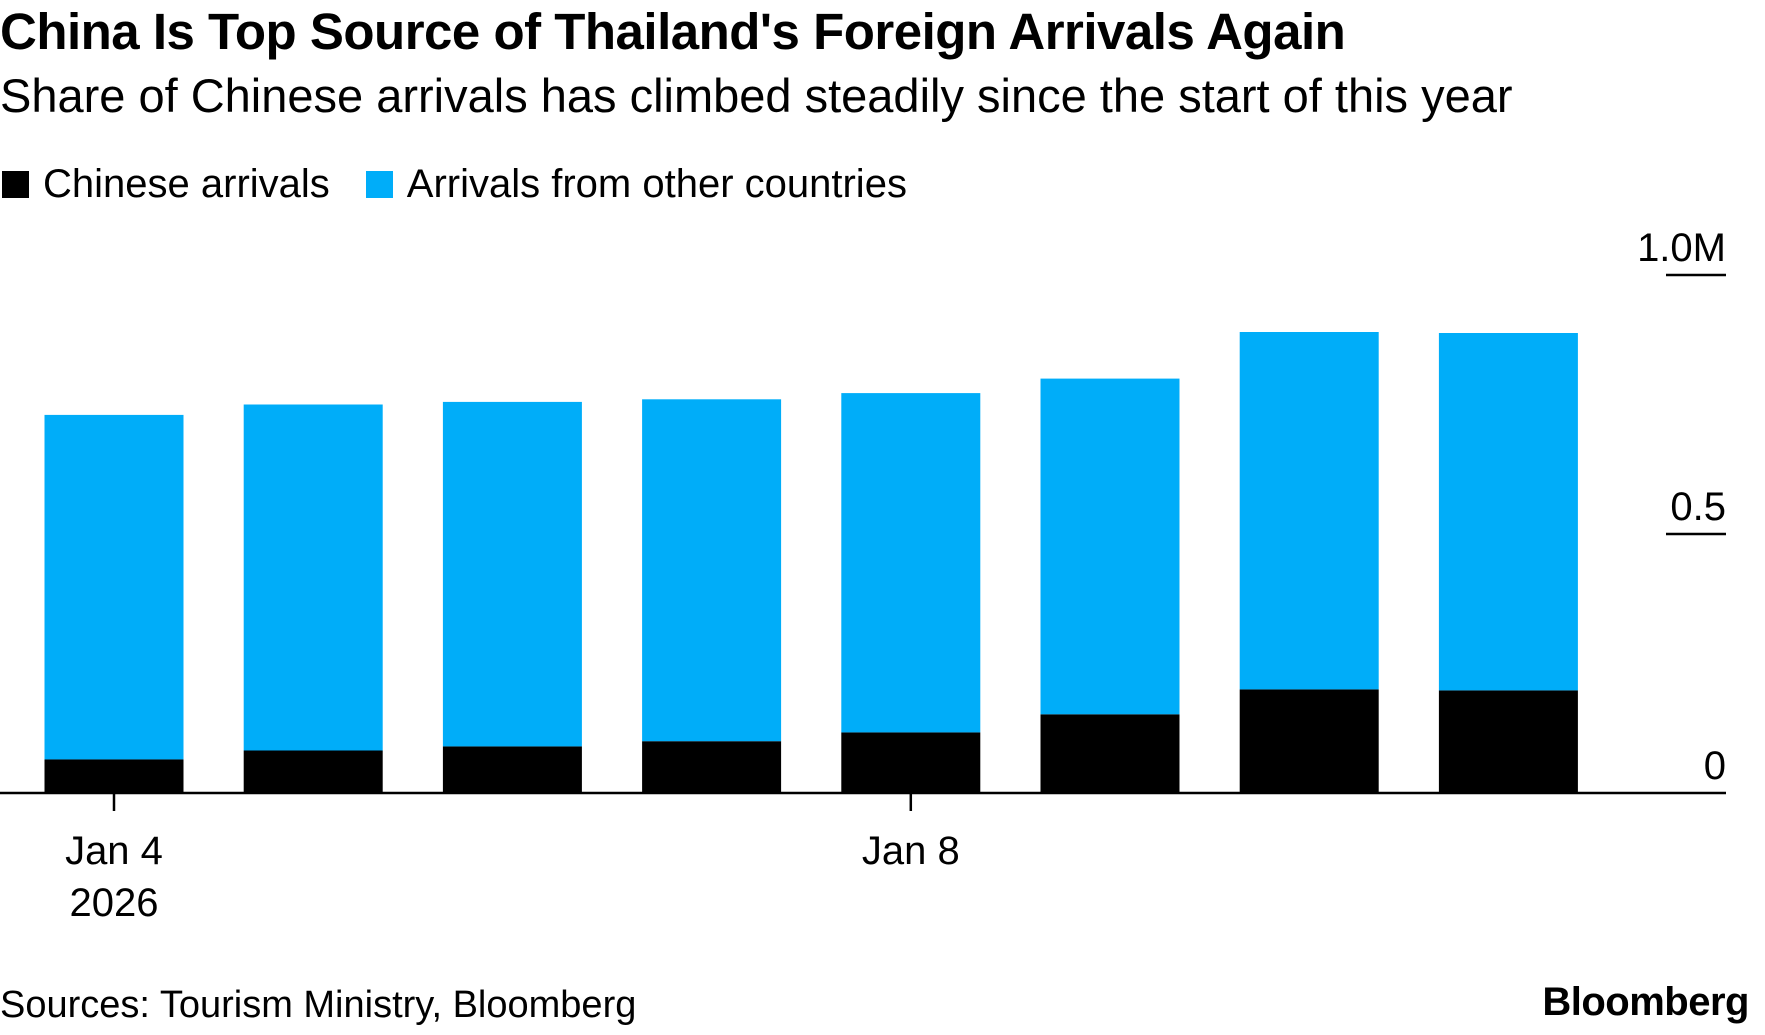 The image size is (1765, 1035). What do you see at coordinates (318, 1005) in the screenshot?
I see `source-note: Sources: Tourism Ministry, Bloomberg` at bounding box center [318, 1005].